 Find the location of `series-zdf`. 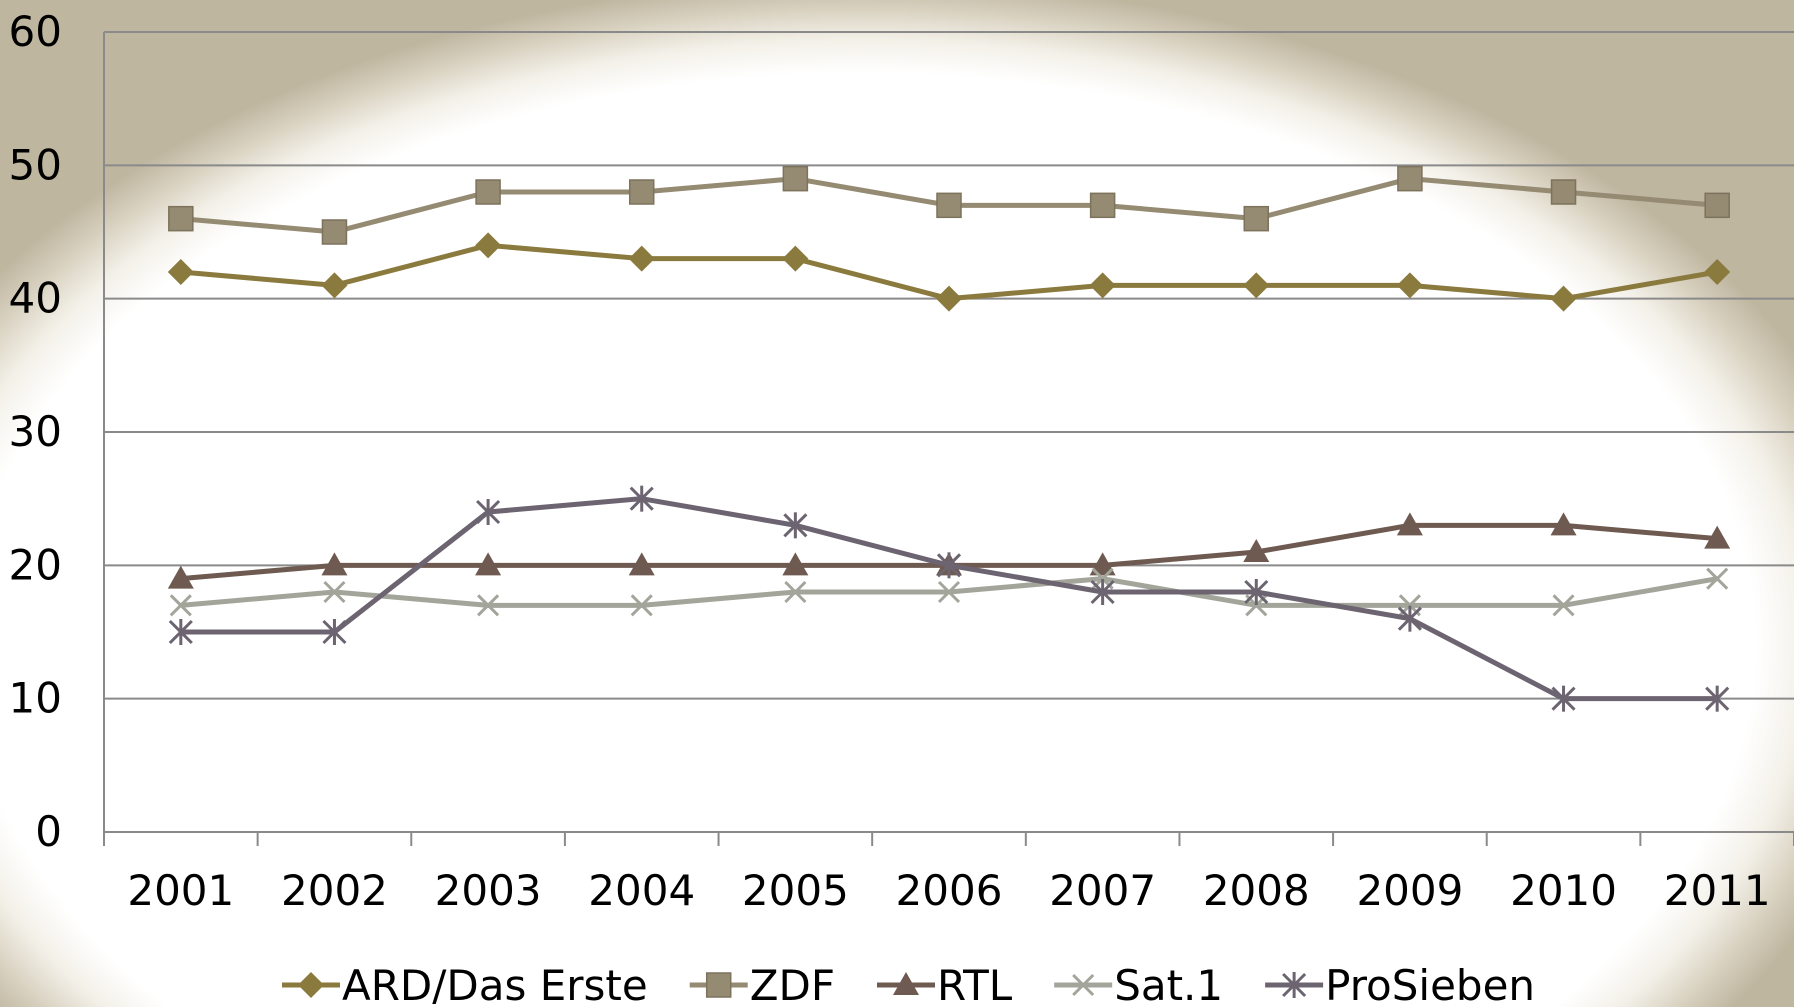

series-zdf is located at coordinates (949, 205).